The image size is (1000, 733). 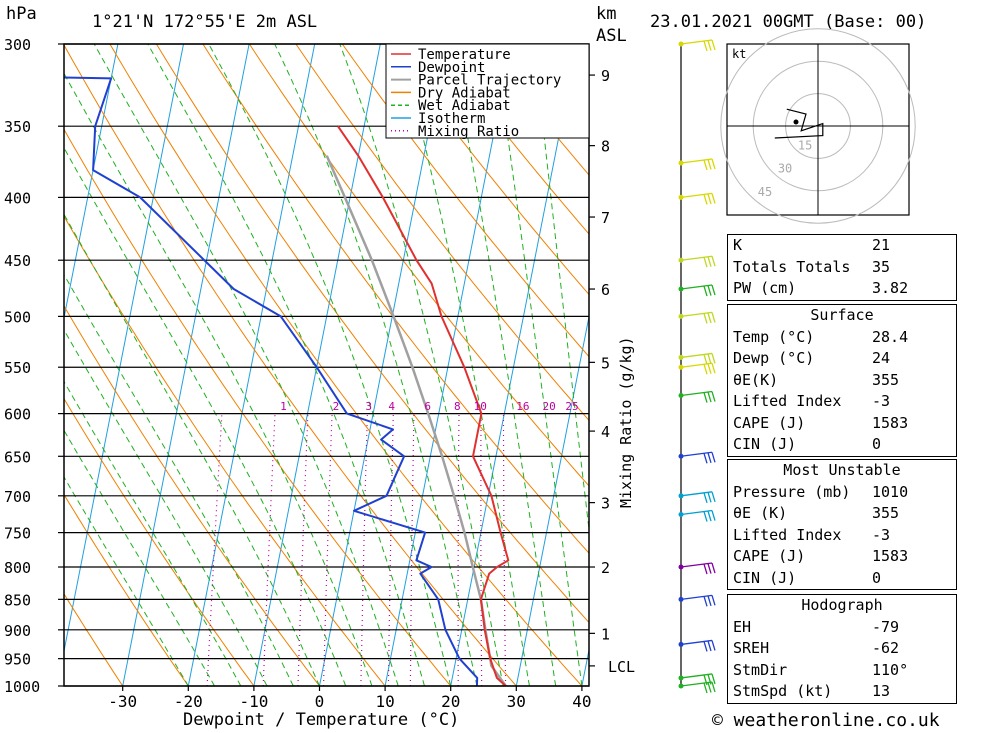 What do you see at coordinates (805, 145) in the screenshot?
I see `hodograph-ring-label: 15` at bounding box center [805, 145].